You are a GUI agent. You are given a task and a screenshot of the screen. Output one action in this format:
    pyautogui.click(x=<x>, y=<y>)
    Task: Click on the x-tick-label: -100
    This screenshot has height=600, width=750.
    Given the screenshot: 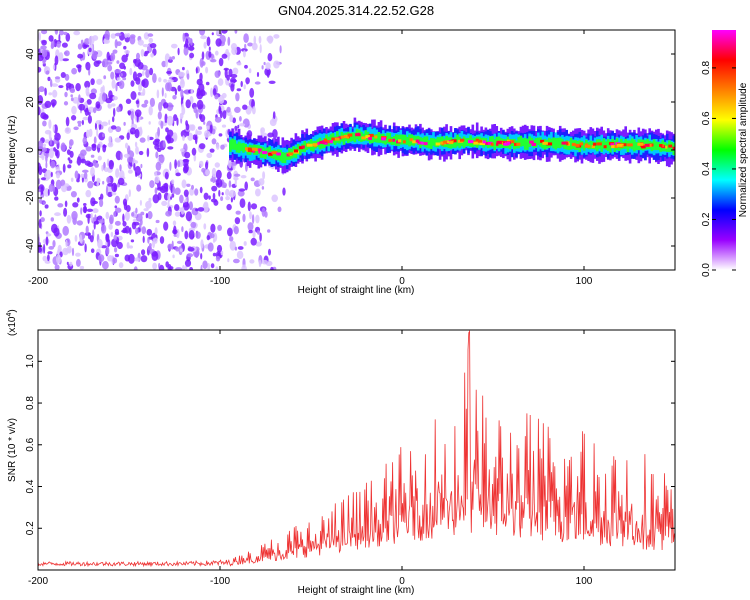 What is the action you would take?
    pyautogui.click(x=220, y=281)
    